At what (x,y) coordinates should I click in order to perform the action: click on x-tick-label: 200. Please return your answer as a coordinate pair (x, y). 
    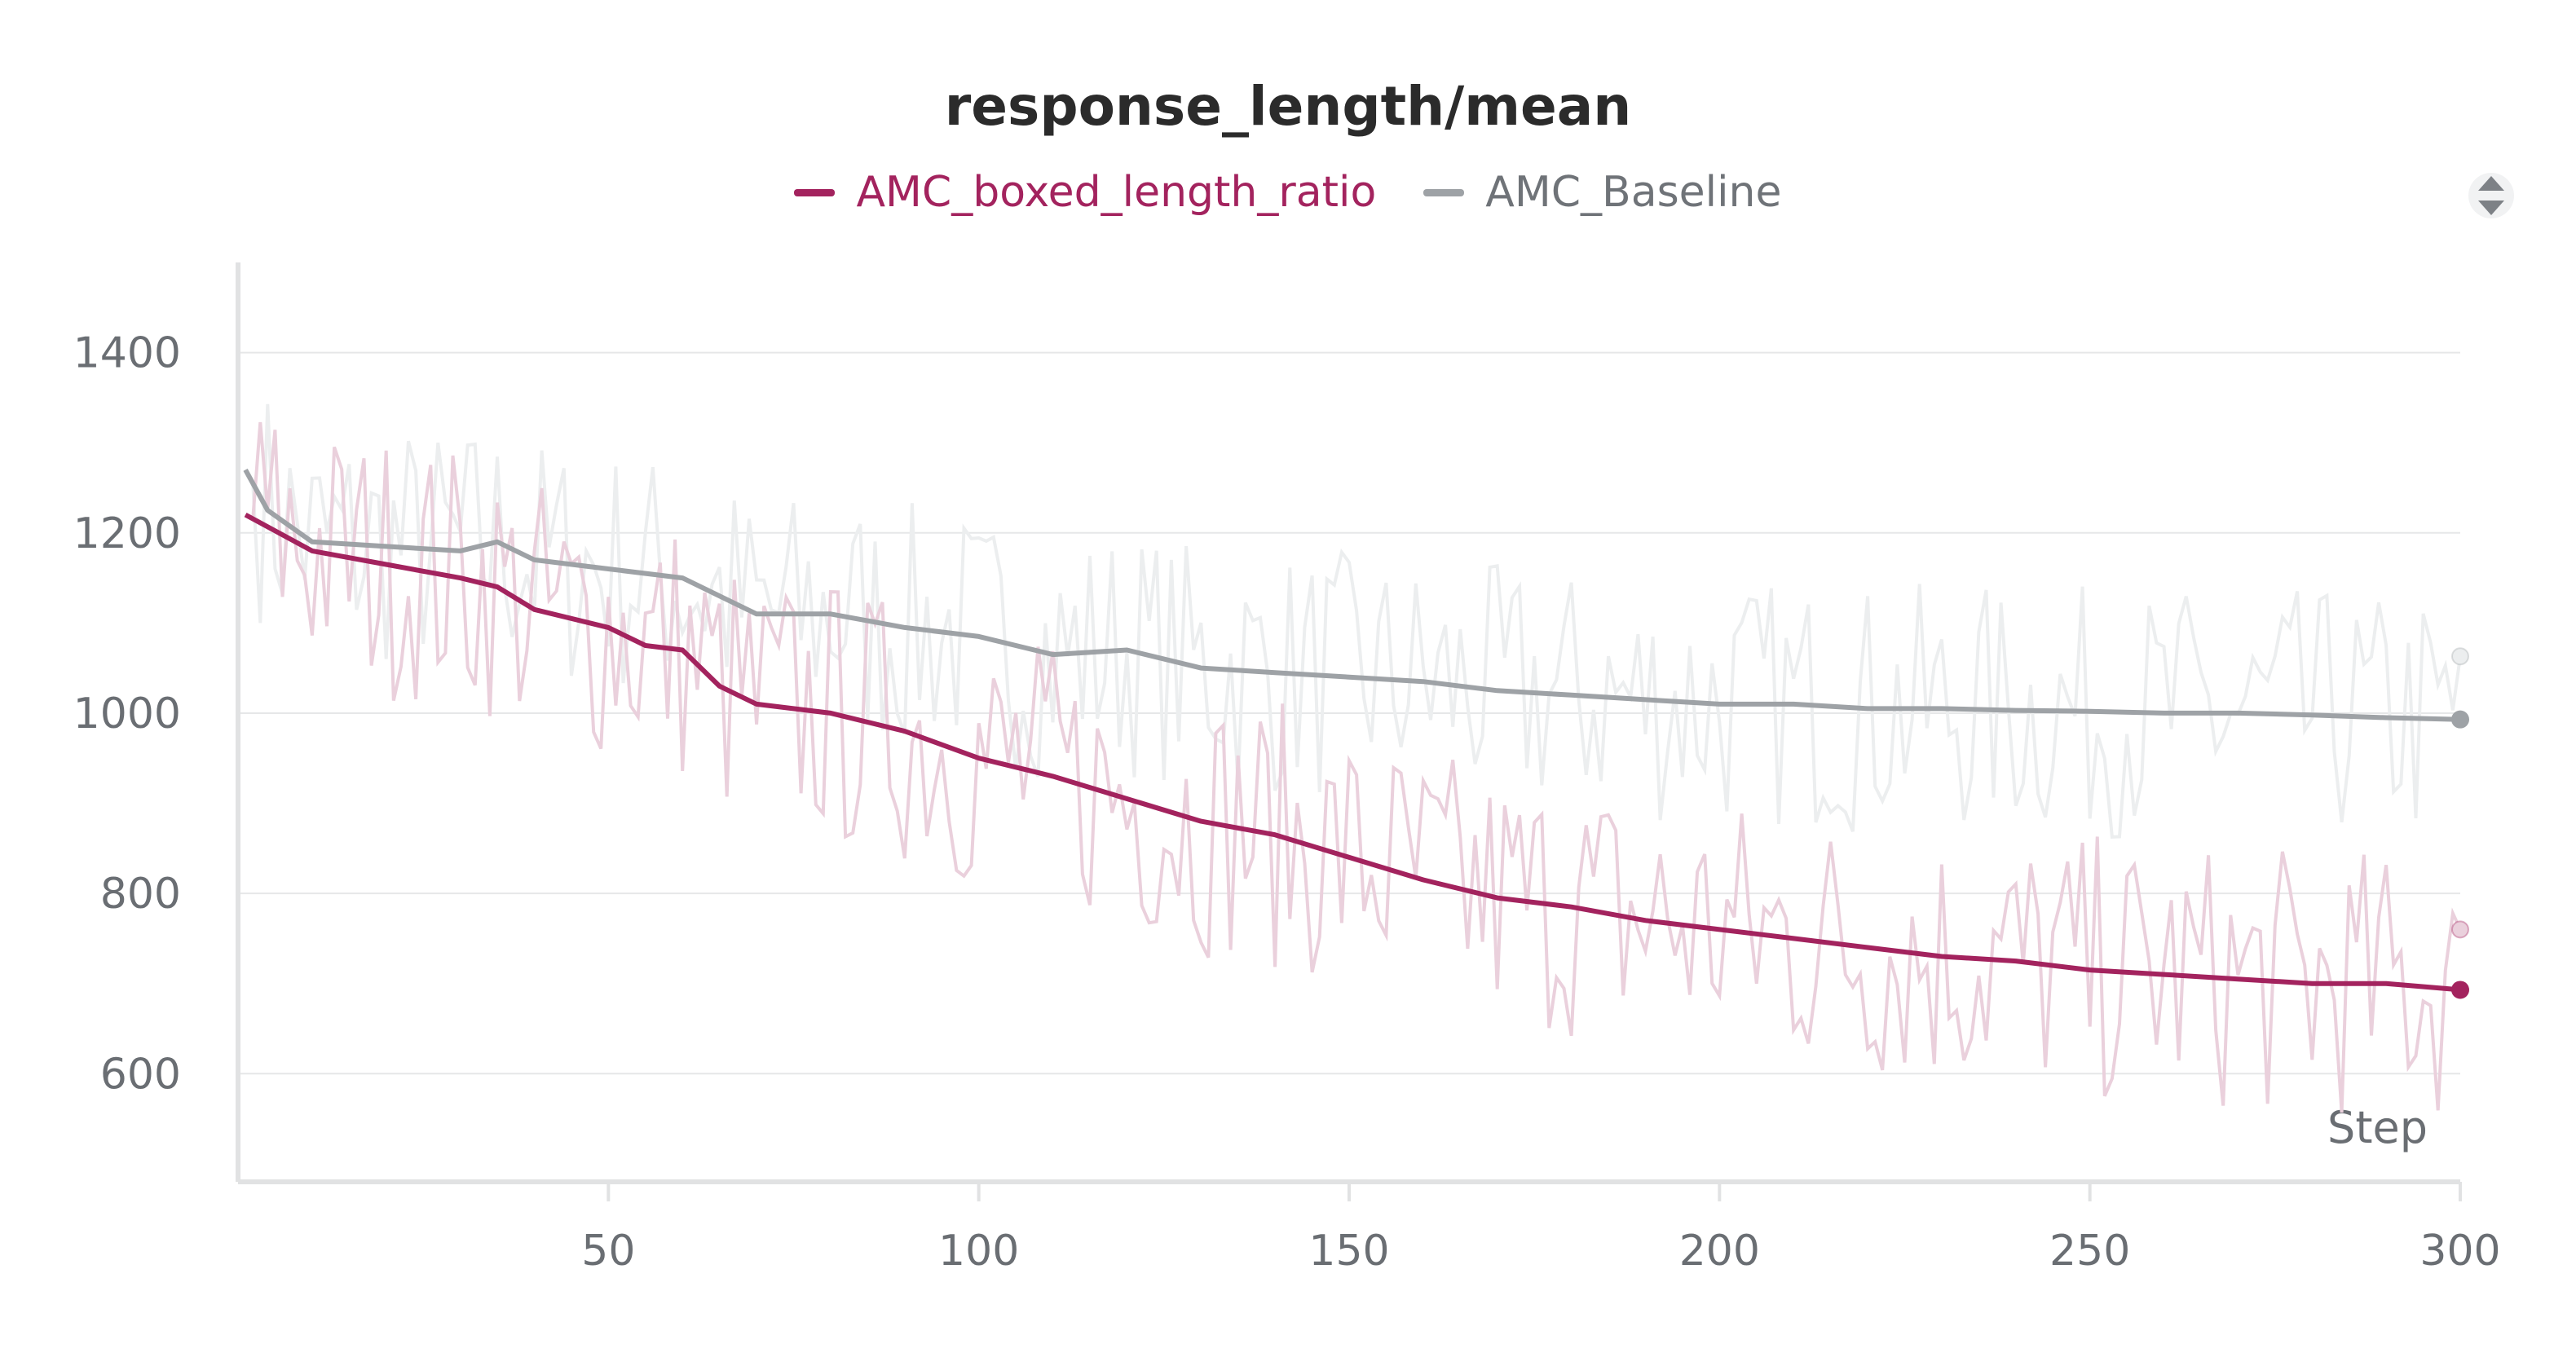
    Looking at the image, I should click on (1719, 1251).